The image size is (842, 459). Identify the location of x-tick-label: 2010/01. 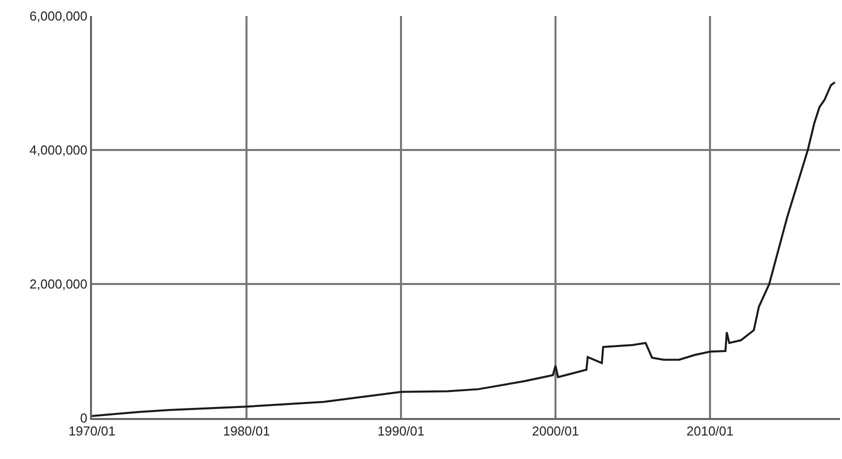
(710, 431).